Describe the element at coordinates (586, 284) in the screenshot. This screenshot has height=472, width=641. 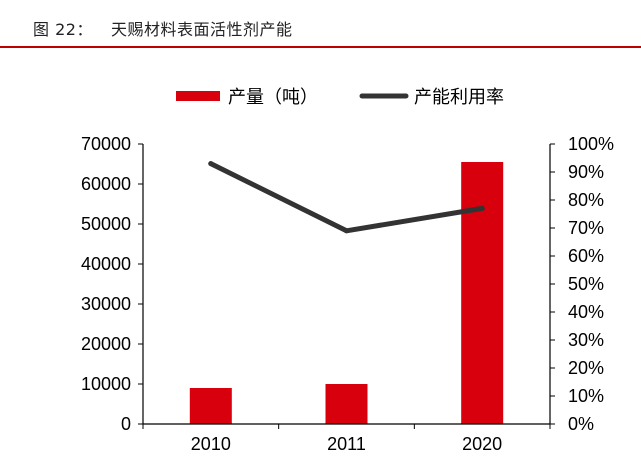
I see `y-right-tick-label: 50%` at that location.